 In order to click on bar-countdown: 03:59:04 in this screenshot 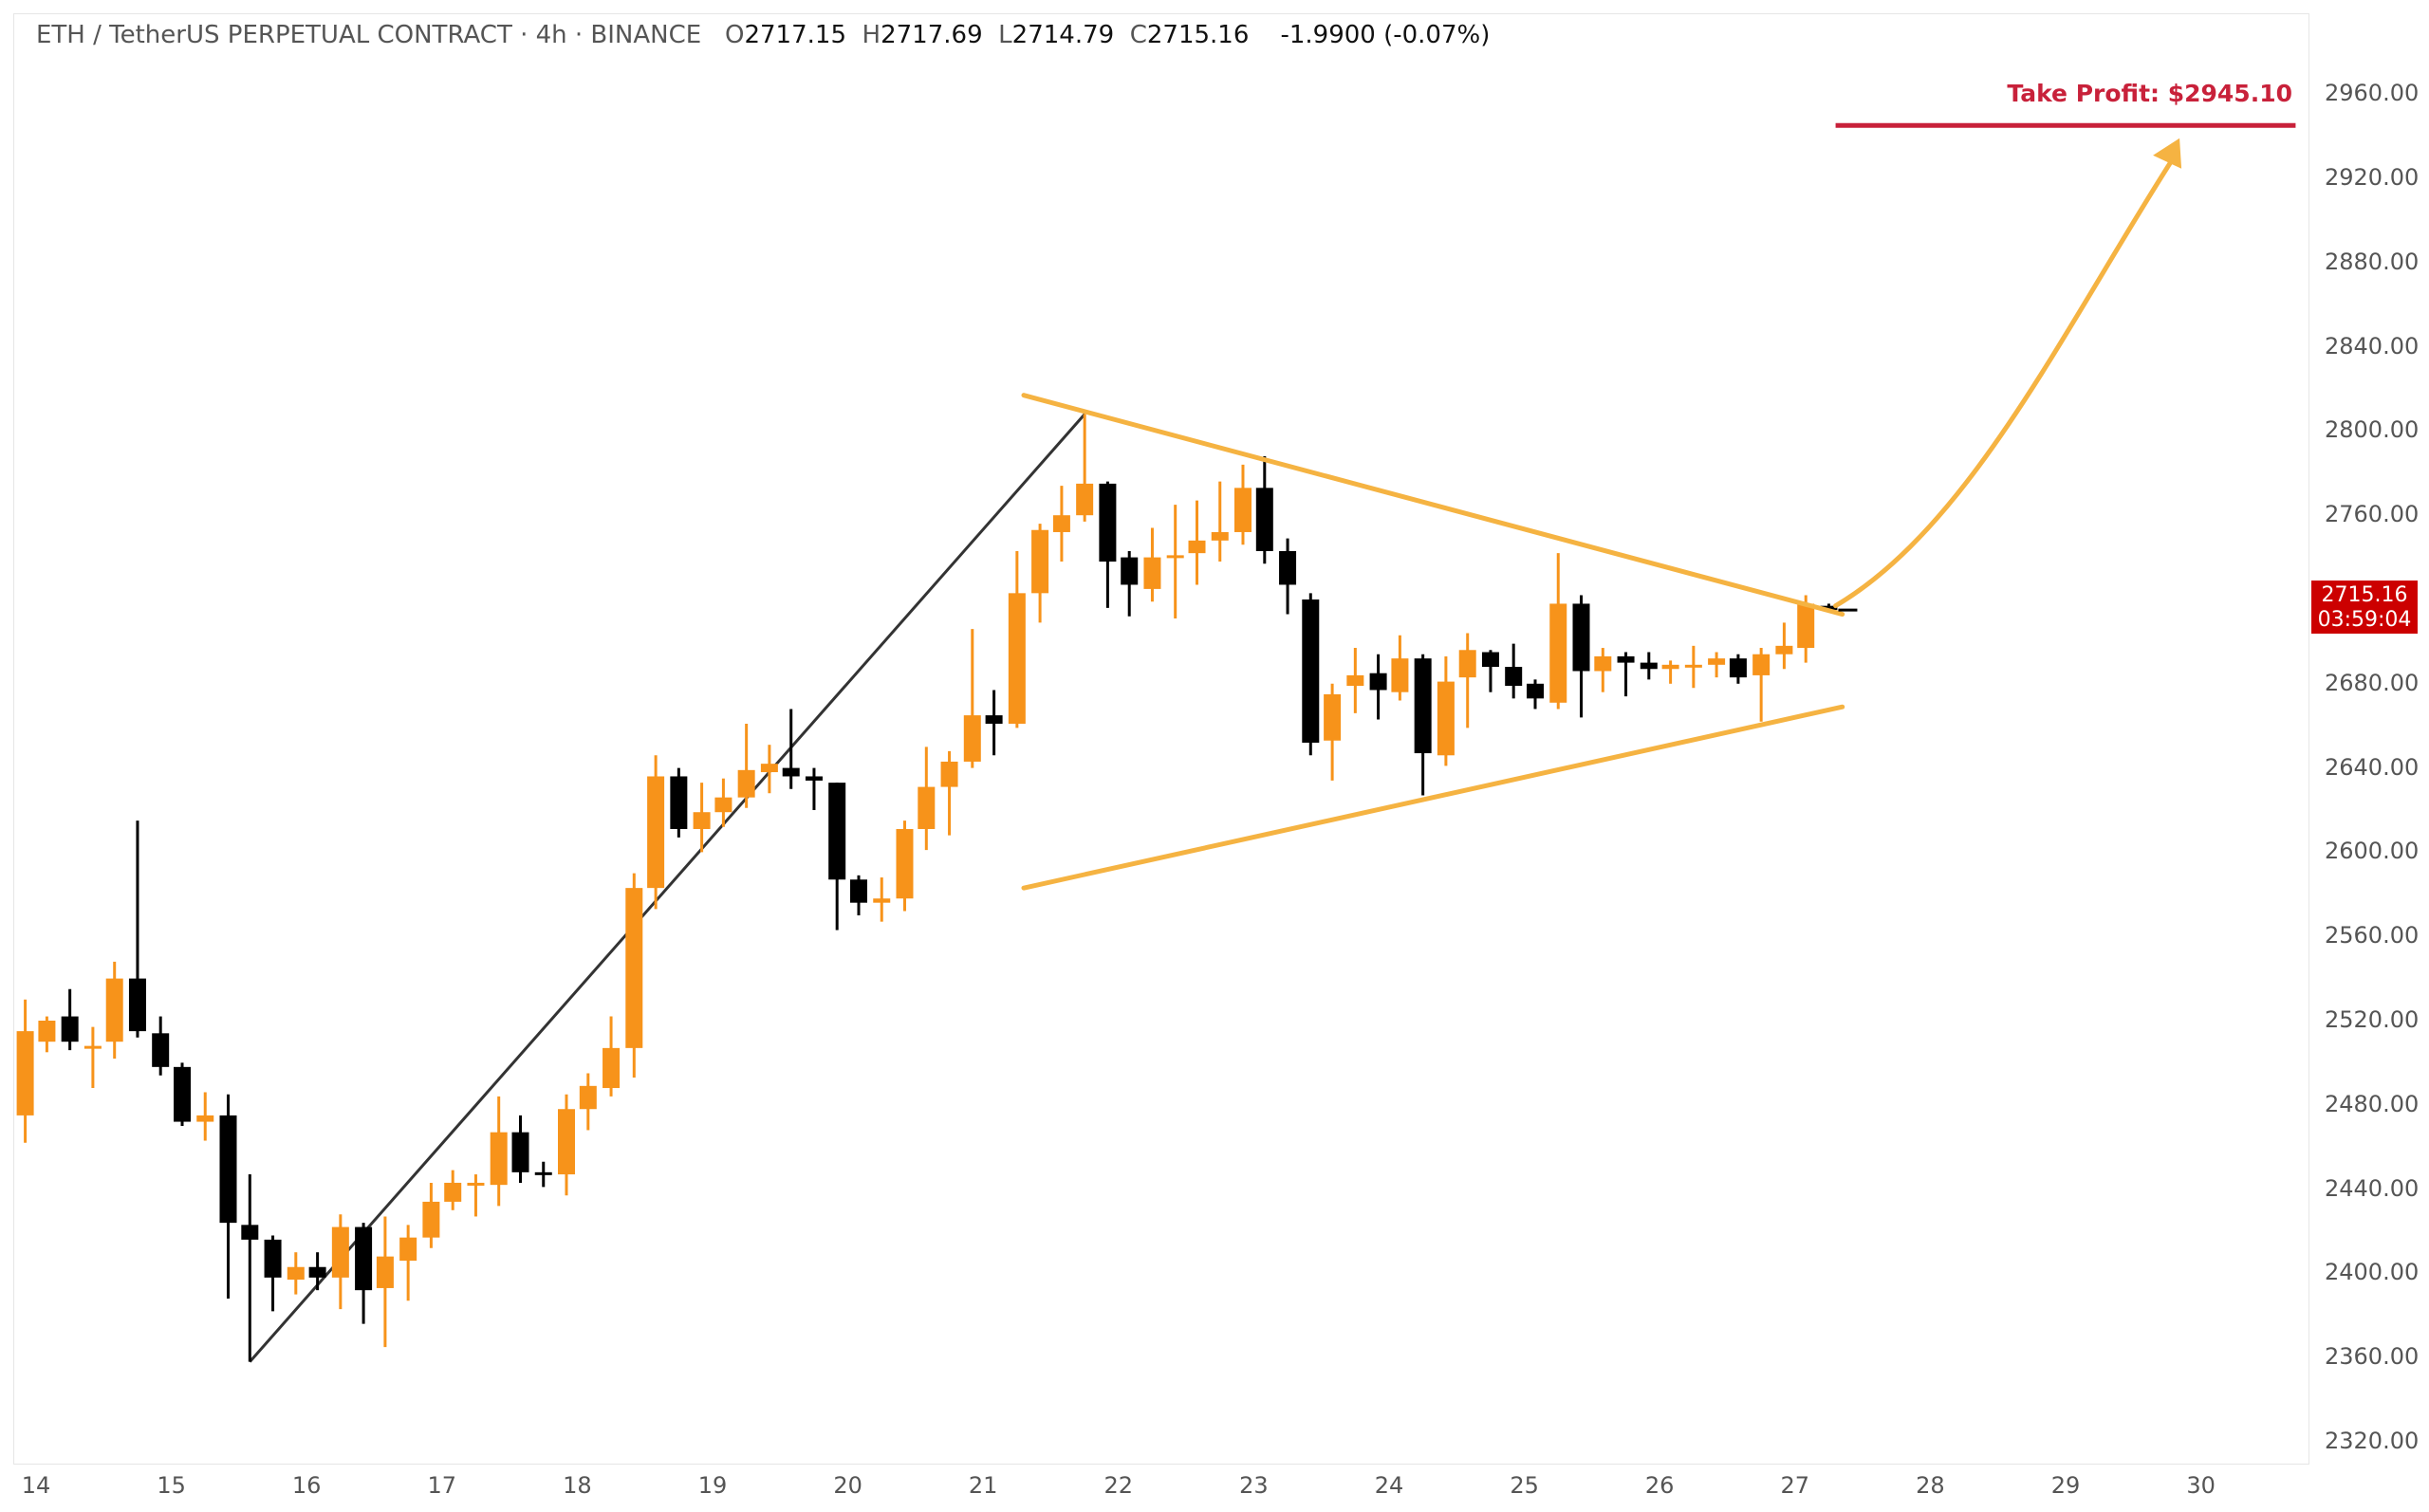, I will do `click(2364, 620)`.